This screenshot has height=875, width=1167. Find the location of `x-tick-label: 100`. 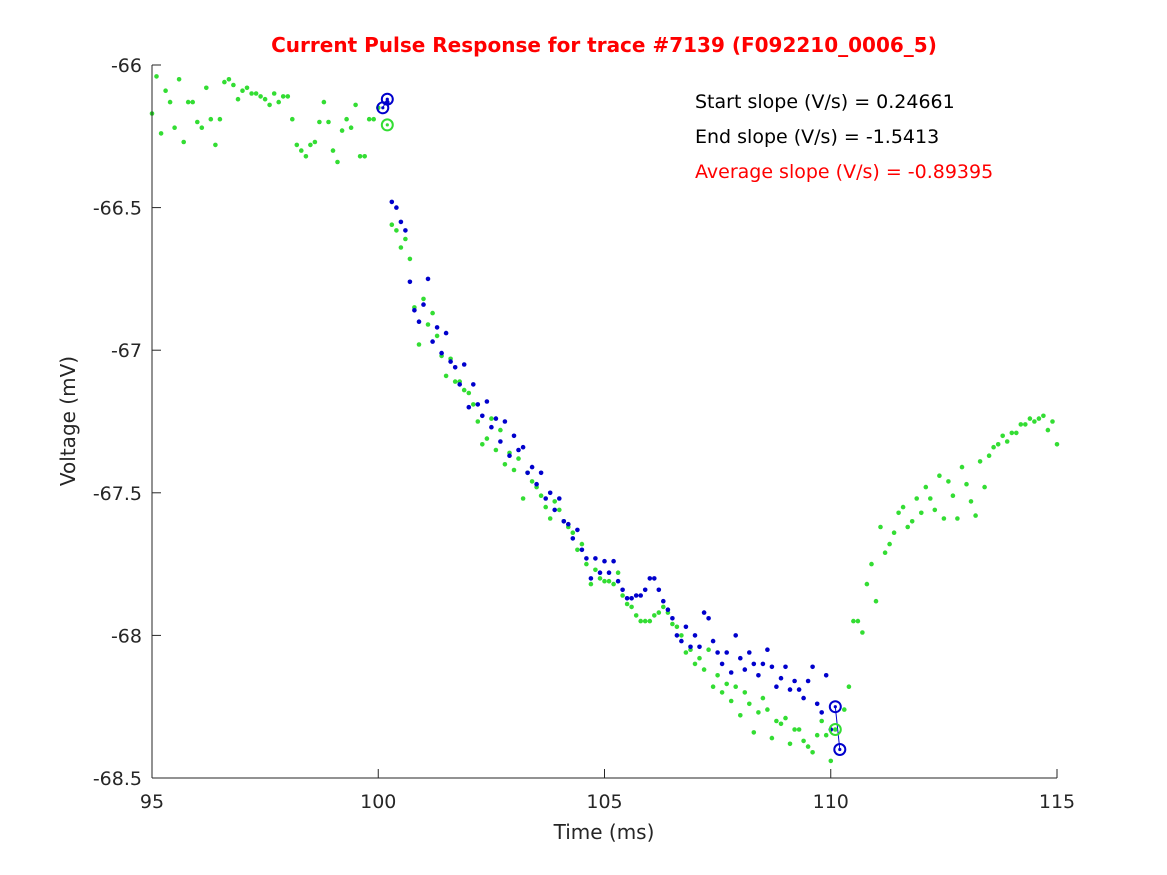

x-tick-label: 100 is located at coordinates (378, 802).